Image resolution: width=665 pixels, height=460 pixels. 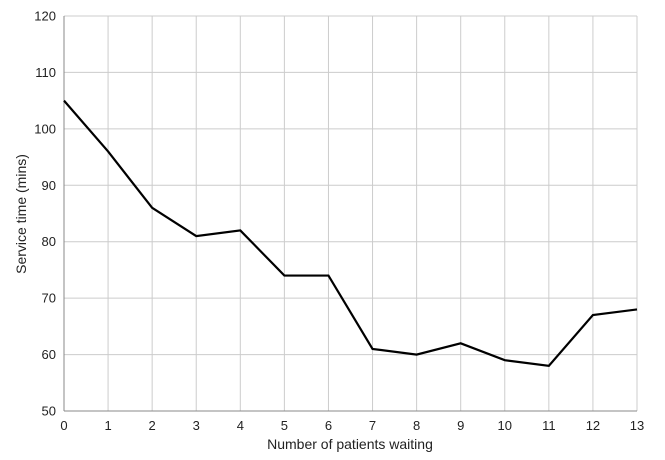 What do you see at coordinates (505, 425) in the screenshot?
I see `x-tick-label: 10` at bounding box center [505, 425].